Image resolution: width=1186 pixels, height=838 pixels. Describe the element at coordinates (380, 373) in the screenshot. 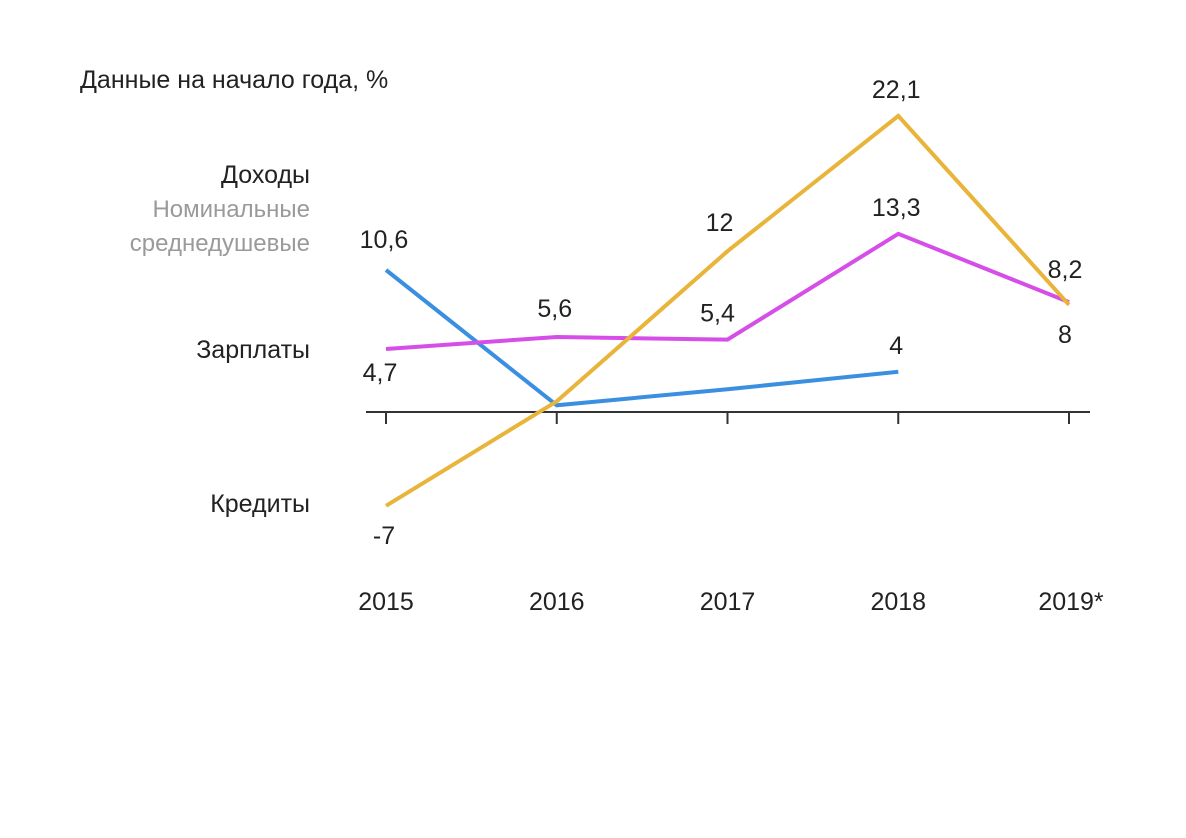

I see `data-label: 4,7` at that location.